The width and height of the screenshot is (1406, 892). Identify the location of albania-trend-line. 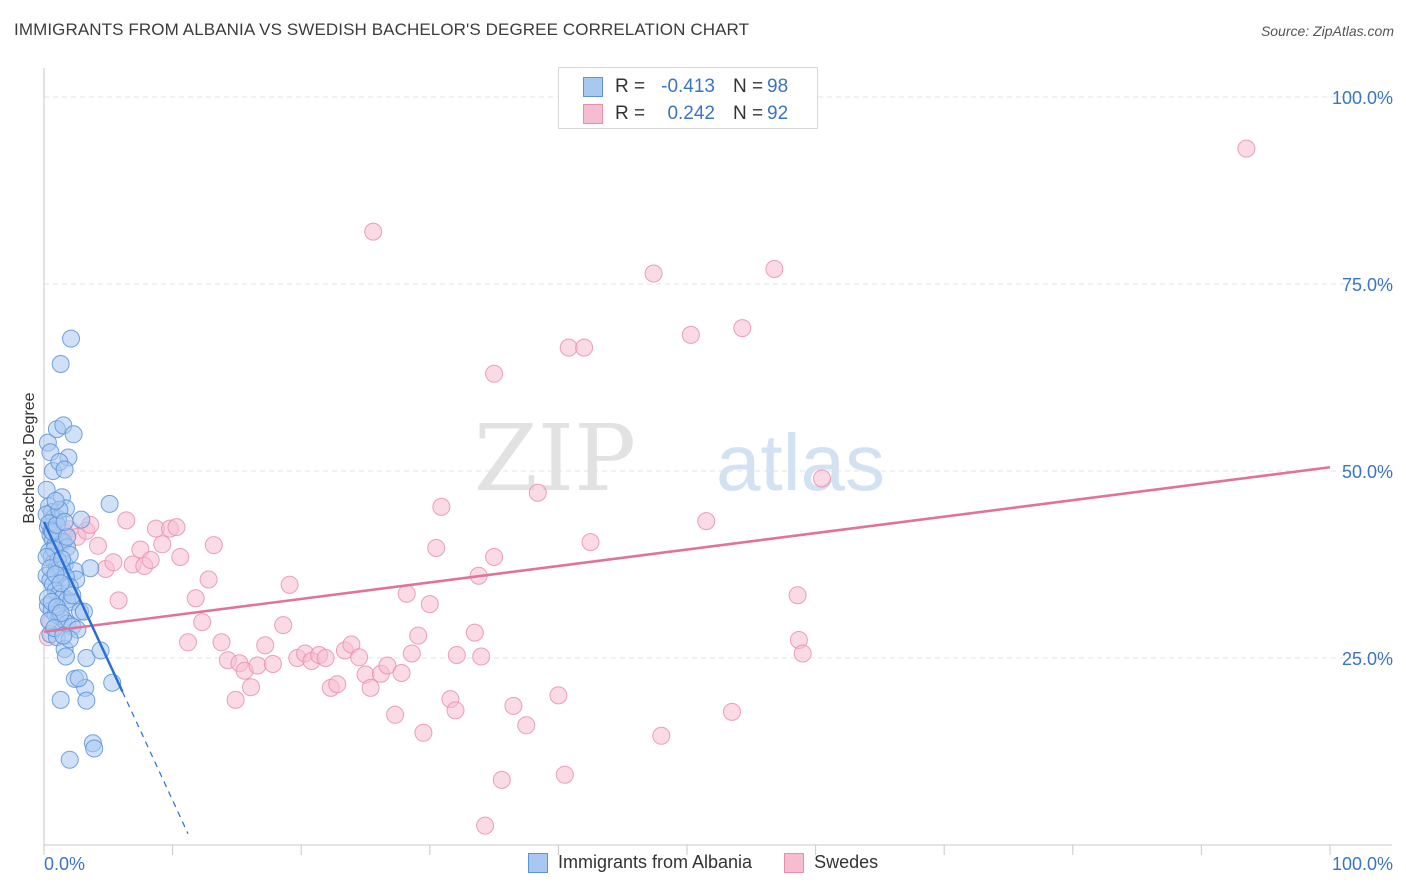
(83, 607).